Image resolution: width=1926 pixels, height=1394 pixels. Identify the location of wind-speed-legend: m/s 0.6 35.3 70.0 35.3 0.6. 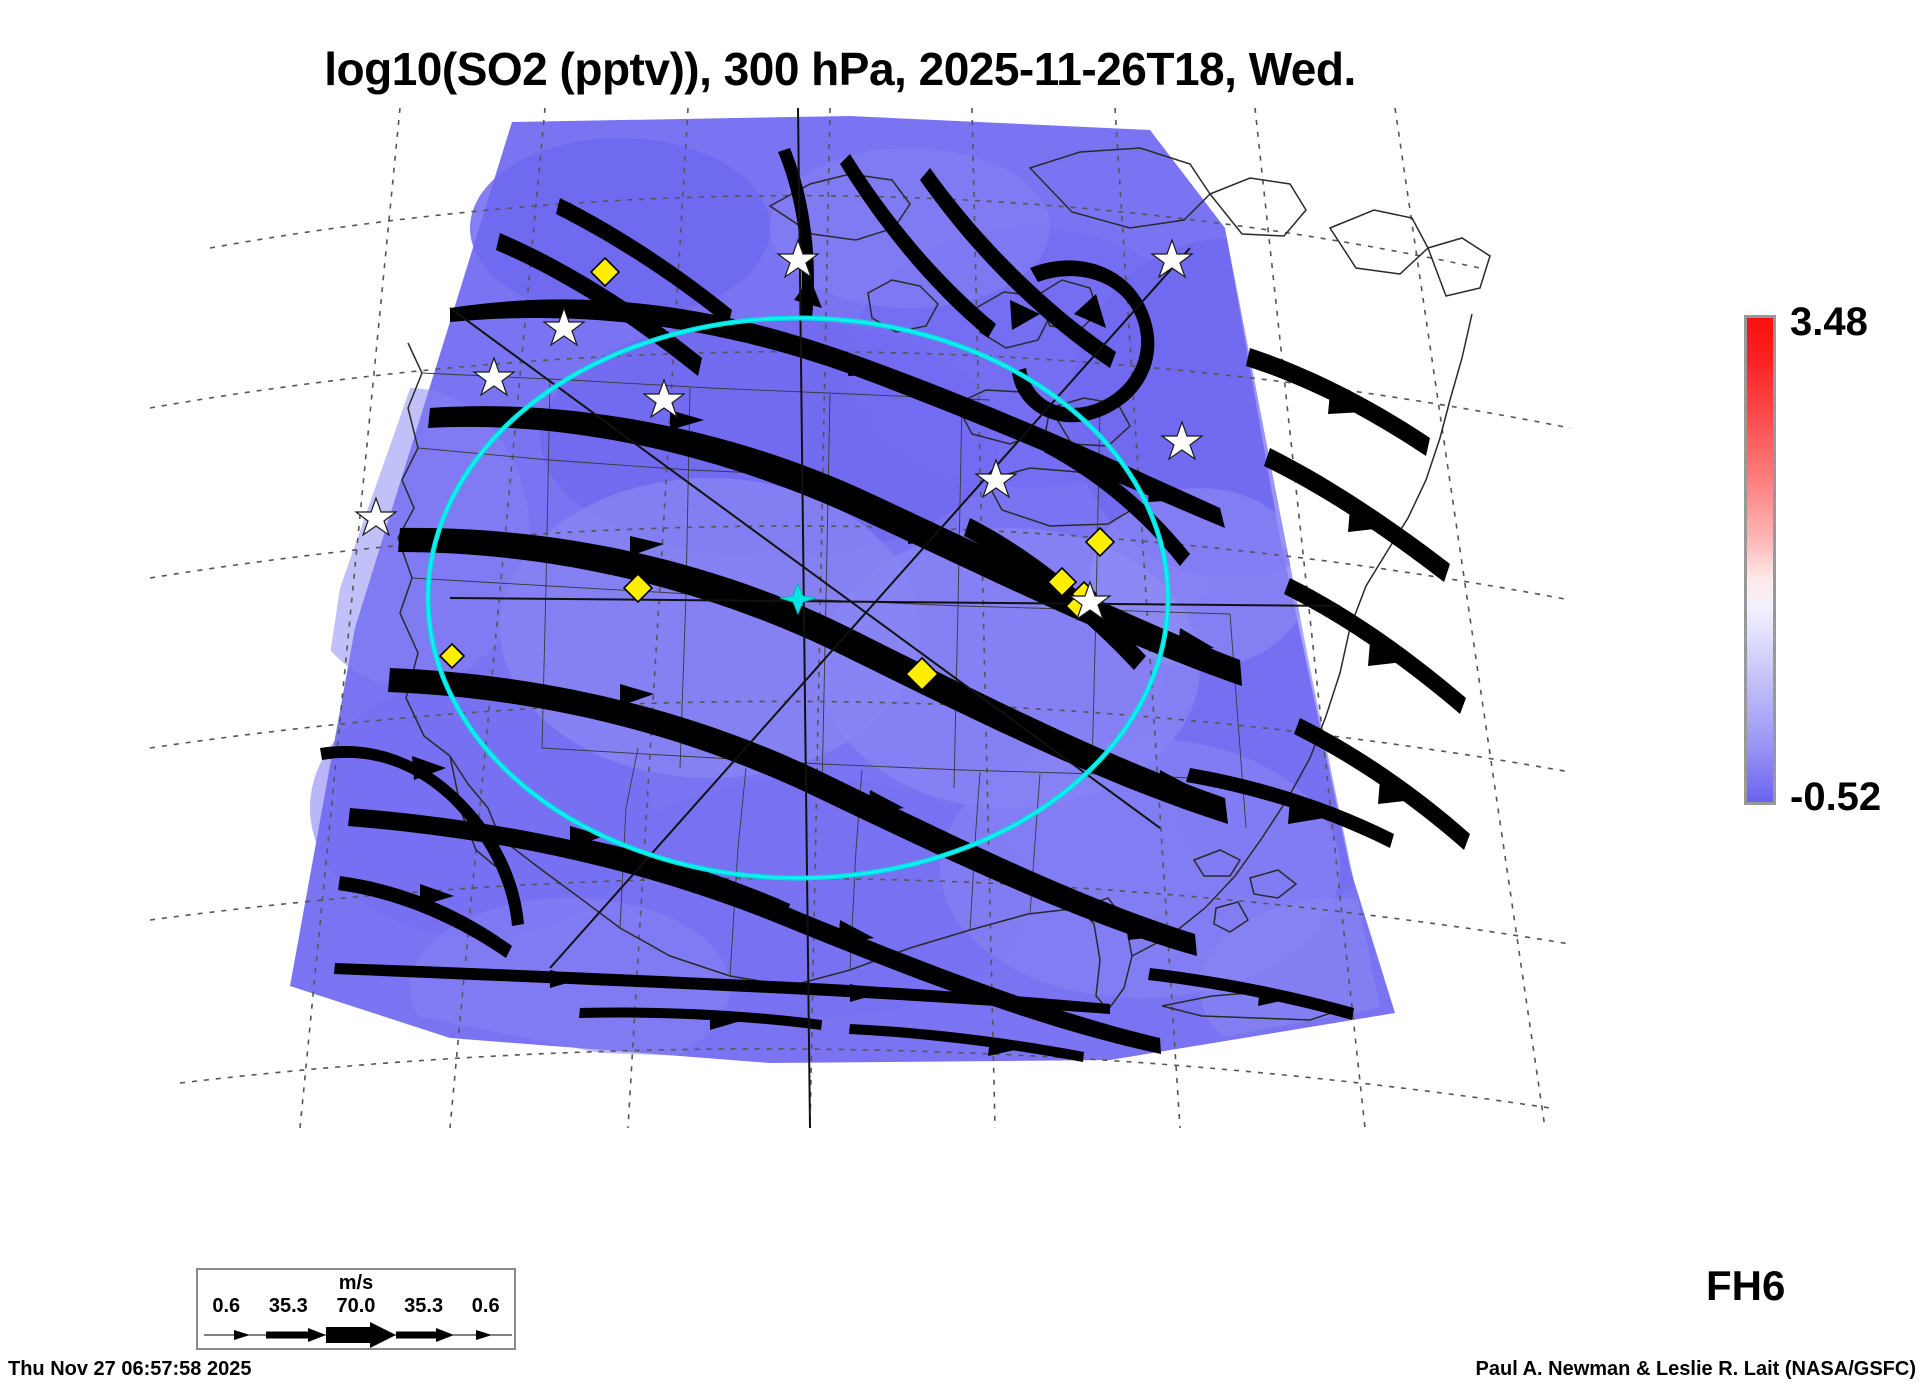
(356, 1309).